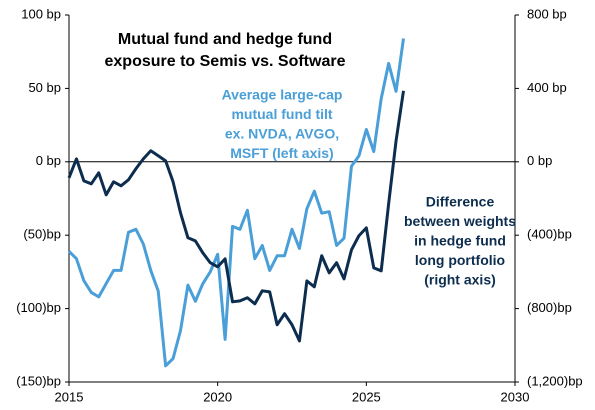  Describe the element at coordinates (217, 396) in the screenshot. I see `x-tick-label: 2020` at that location.